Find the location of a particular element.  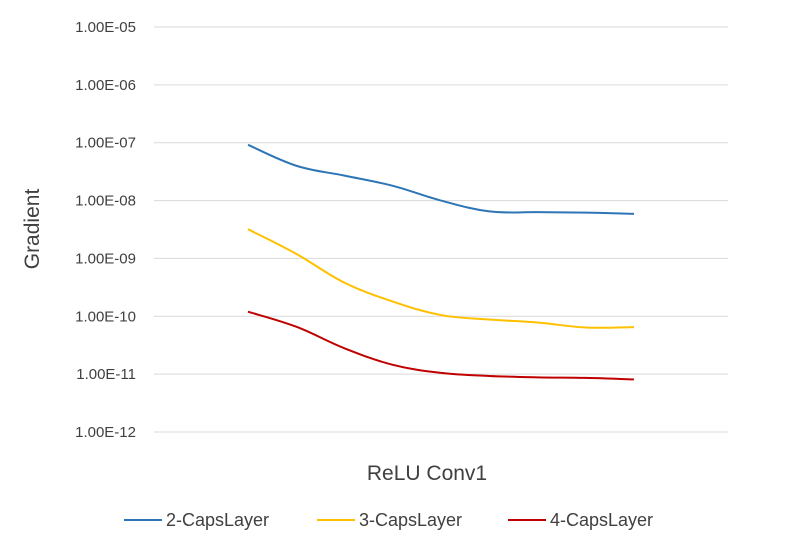

series-line-3-capslayer is located at coordinates (441, 278).